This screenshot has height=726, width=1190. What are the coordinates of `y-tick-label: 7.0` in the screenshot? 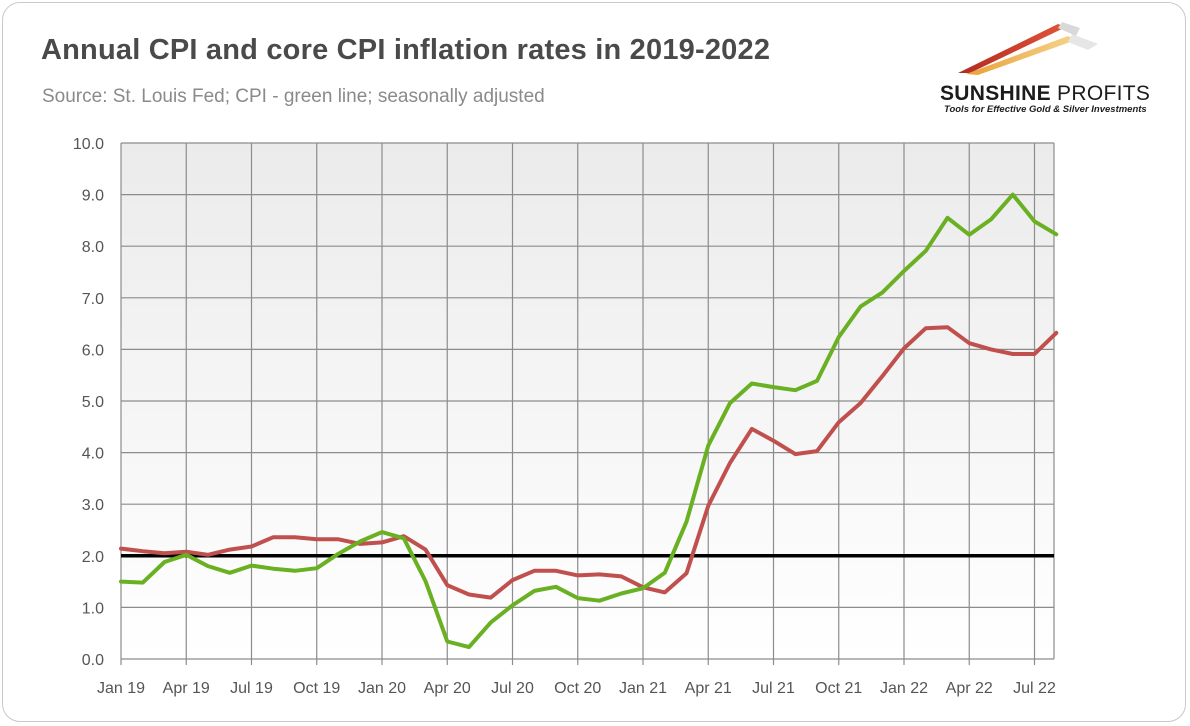 It's located at (93, 299).